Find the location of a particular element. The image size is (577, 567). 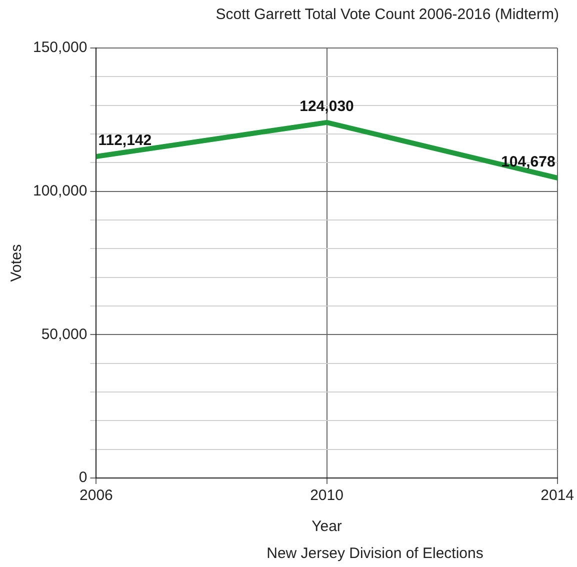

text: New Jersey Division of Elections is located at coordinates (375, 553).